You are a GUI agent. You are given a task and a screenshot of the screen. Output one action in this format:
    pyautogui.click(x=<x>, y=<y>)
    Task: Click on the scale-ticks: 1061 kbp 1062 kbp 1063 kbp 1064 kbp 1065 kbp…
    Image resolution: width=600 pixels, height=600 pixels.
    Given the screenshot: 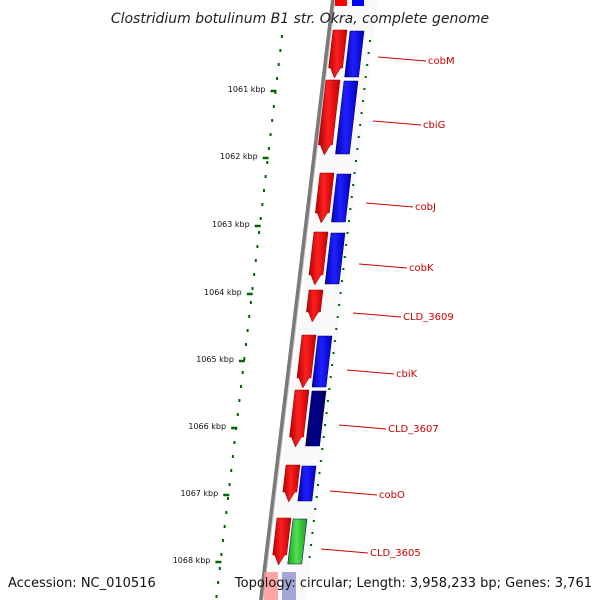 What is the action you would take?
    pyautogui.click(x=225, y=325)
    